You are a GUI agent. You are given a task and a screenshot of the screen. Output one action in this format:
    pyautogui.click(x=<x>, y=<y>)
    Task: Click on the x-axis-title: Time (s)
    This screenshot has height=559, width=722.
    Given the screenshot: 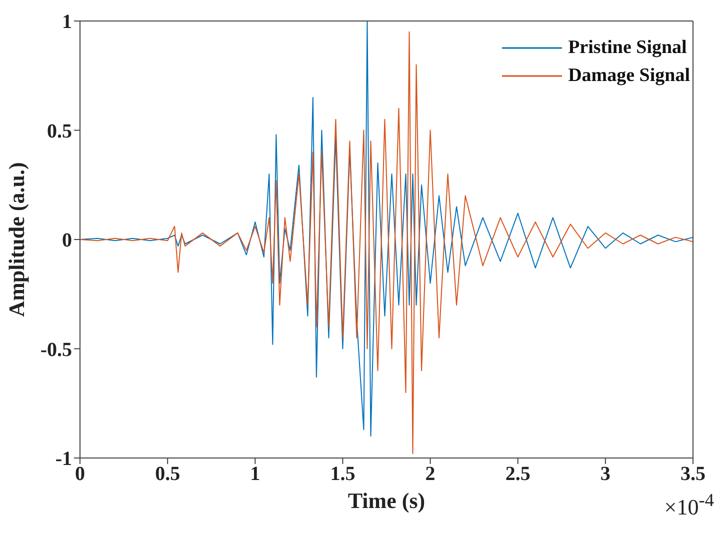 What is the action you would take?
    pyautogui.click(x=387, y=500)
    